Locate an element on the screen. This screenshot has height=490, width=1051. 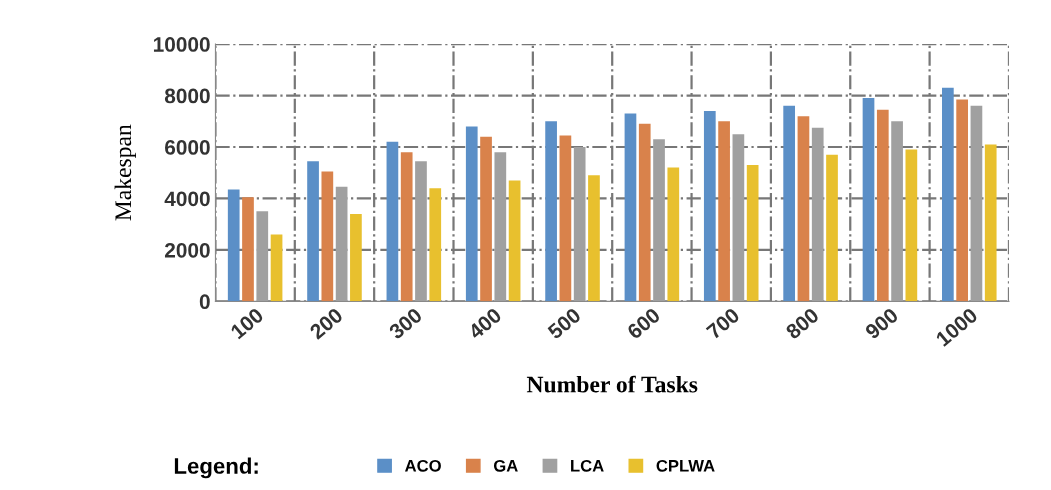
x-tick-label: 500 is located at coordinates (564, 323).